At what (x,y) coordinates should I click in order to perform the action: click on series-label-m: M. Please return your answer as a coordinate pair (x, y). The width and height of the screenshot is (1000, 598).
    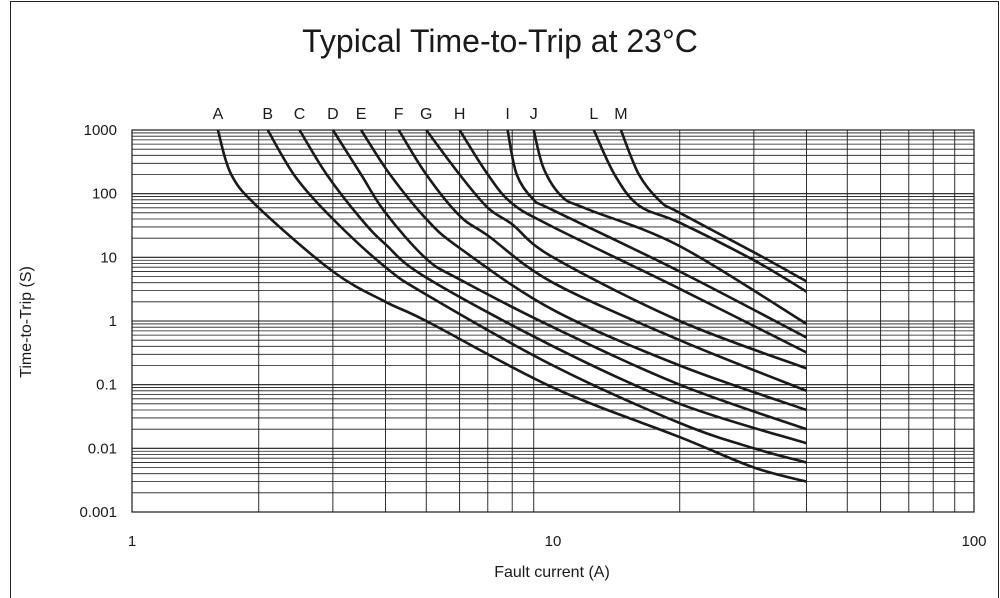
    Looking at the image, I should click on (620, 114).